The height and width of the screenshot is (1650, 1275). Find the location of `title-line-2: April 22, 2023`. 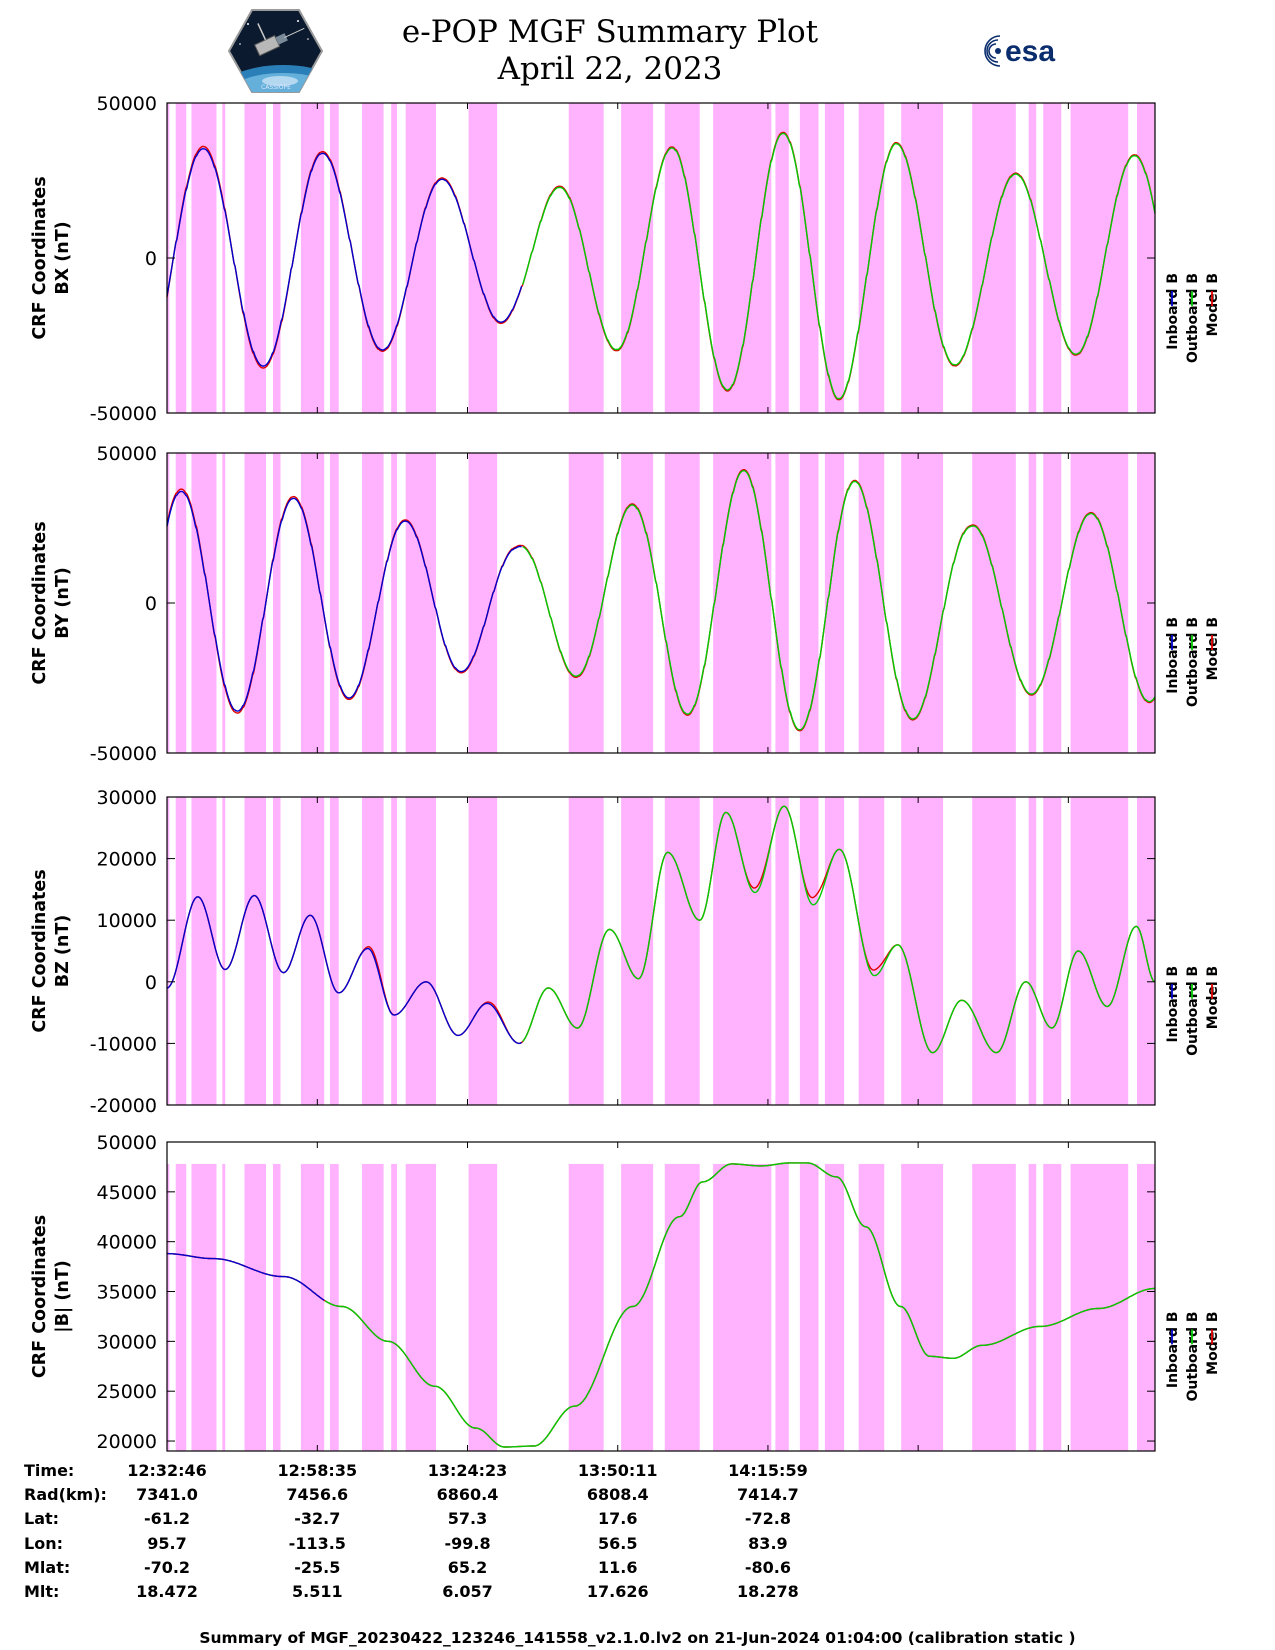

title-line-2: April 22, 2023 is located at coordinates (610, 69).